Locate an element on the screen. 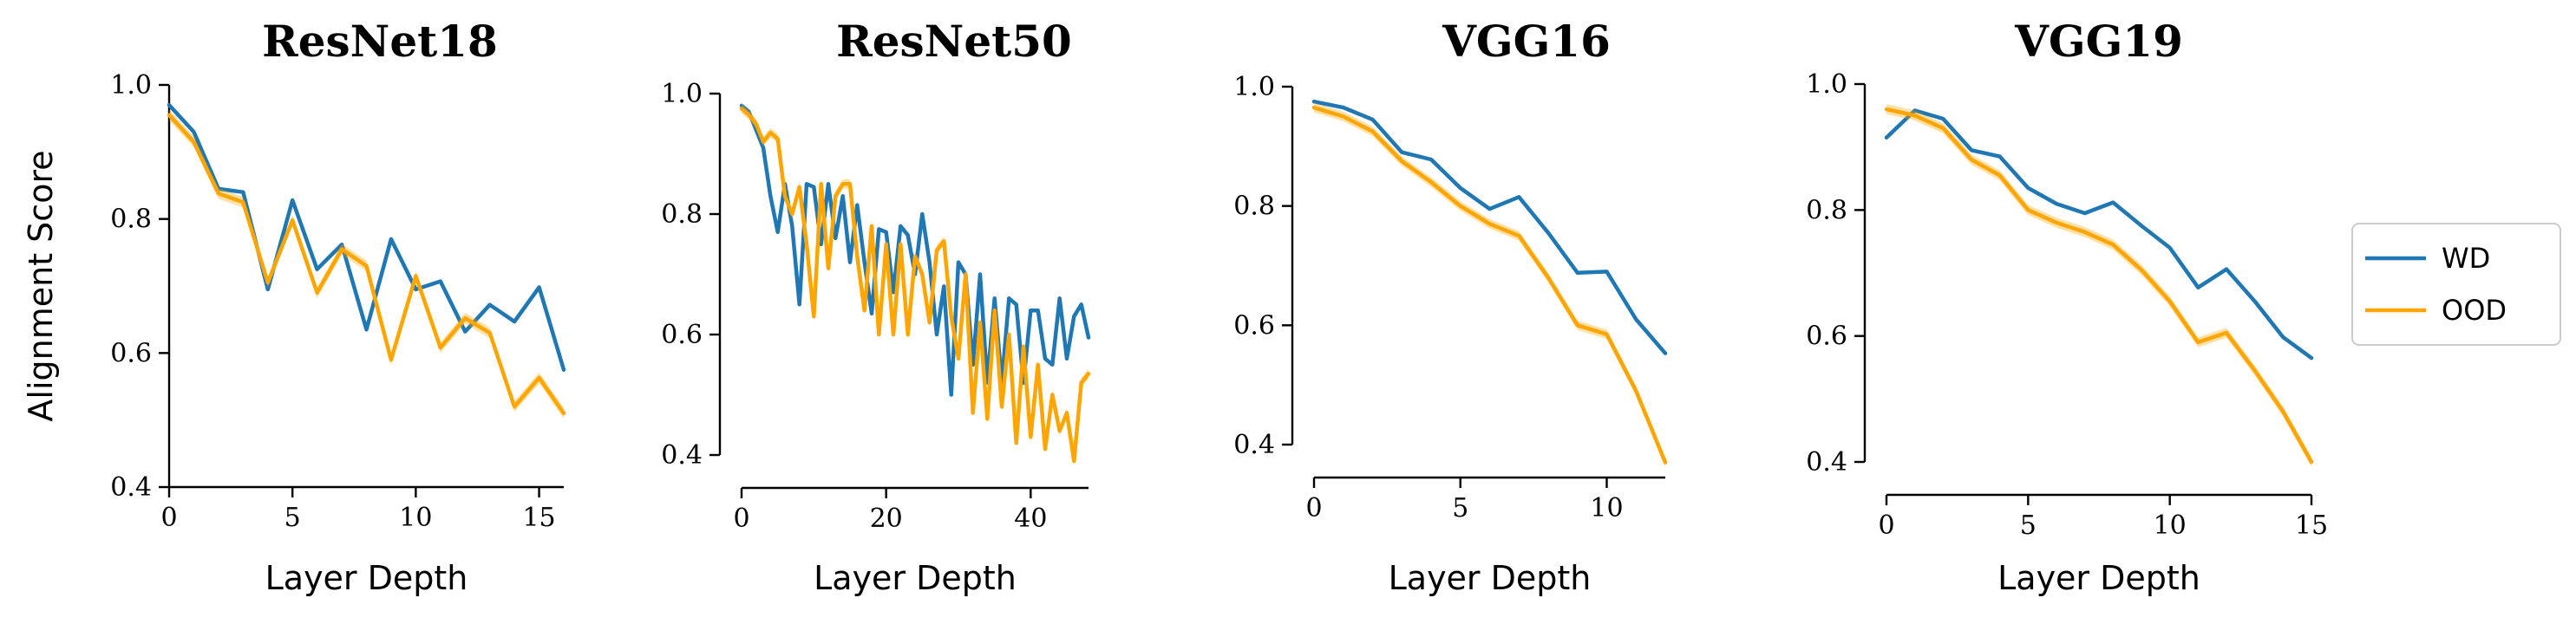  legend-label-ood: OOD is located at coordinates (2474, 310).